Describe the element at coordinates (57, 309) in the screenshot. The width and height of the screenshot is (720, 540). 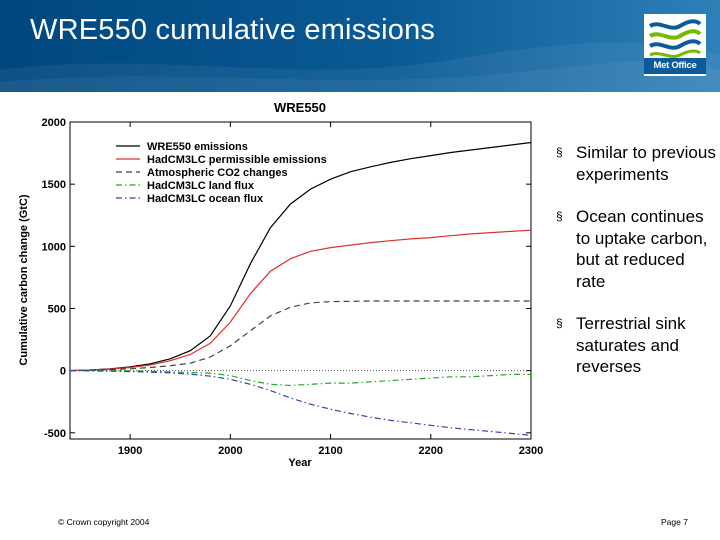
I see `y-tick-label: 500` at that location.